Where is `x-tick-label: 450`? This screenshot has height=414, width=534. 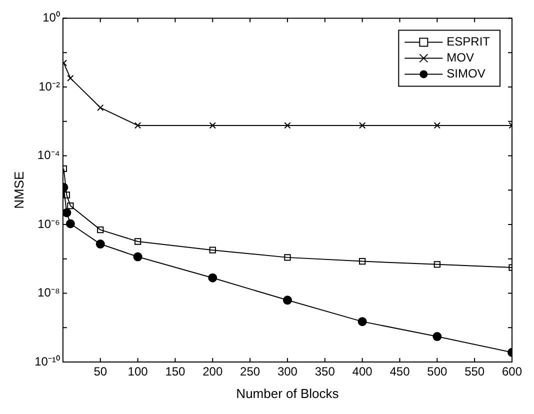 x-tick-label: 450 is located at coordinates (400, 371).